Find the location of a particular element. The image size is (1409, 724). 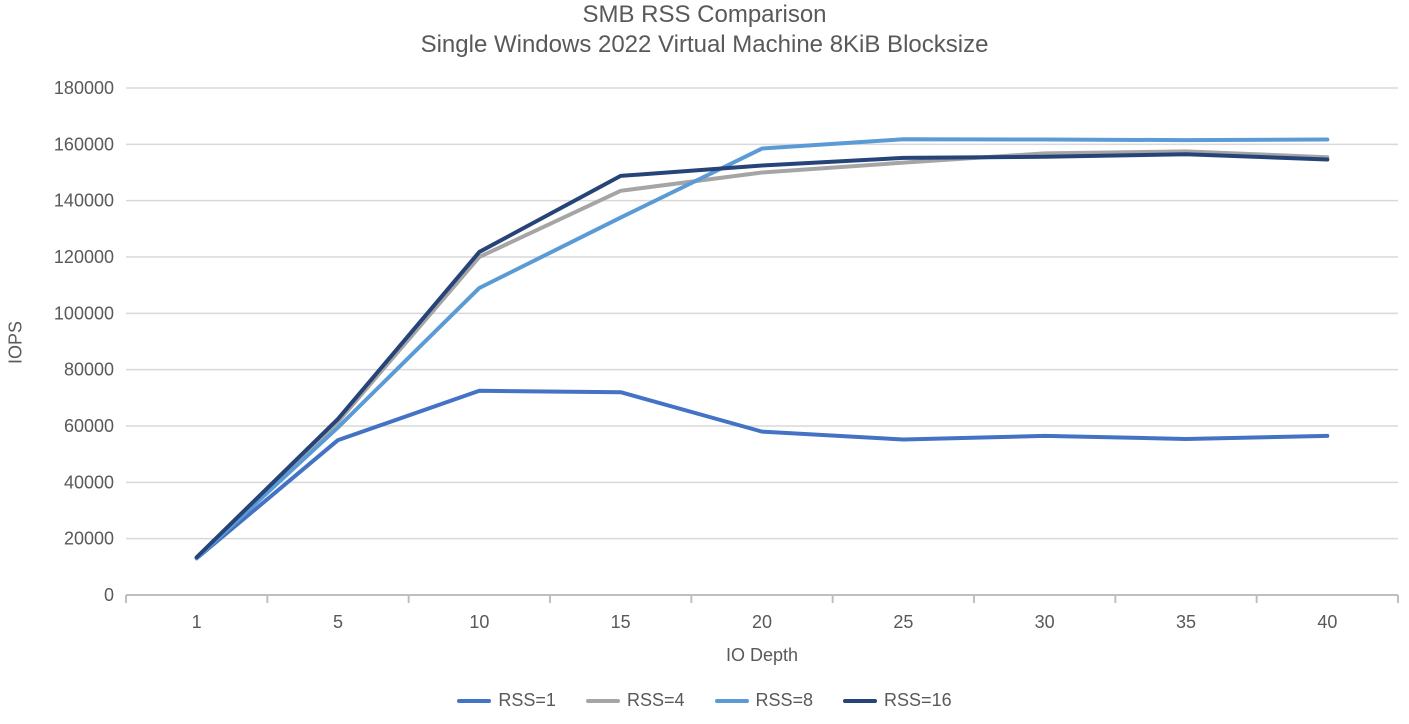

legend: RSS=1 RSS=4 RSS=8 RSS=16 is located at coordinates (704, 700).